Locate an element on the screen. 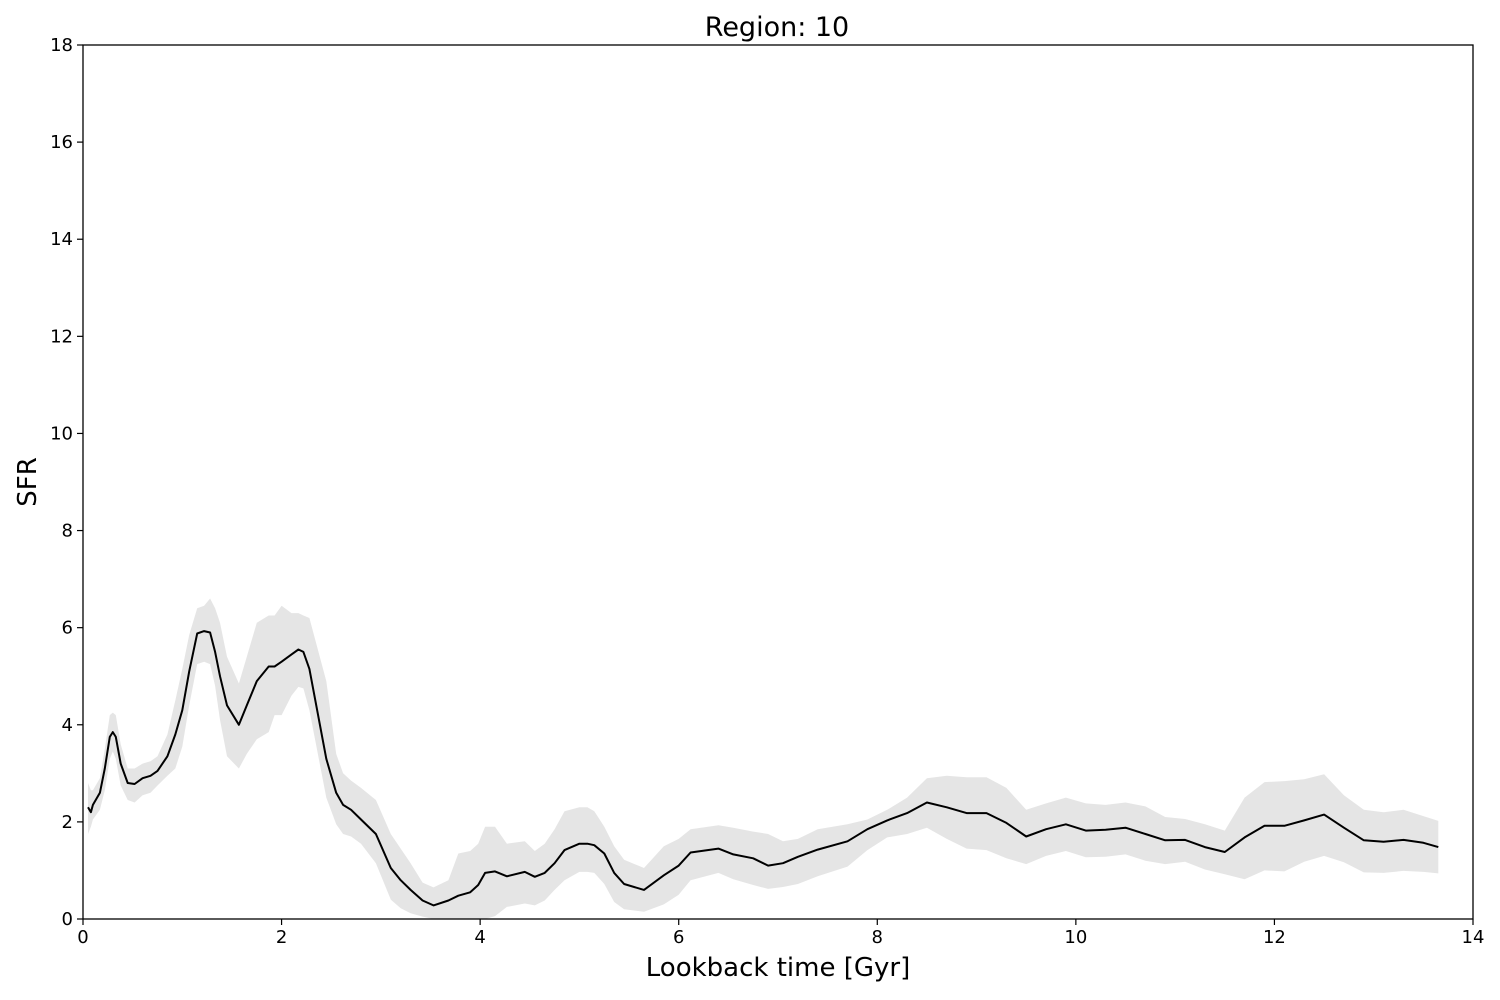 The height and width of the screenshot is (1000, 1500). y-tick-label: 18 is located at coordinates (61, 45).